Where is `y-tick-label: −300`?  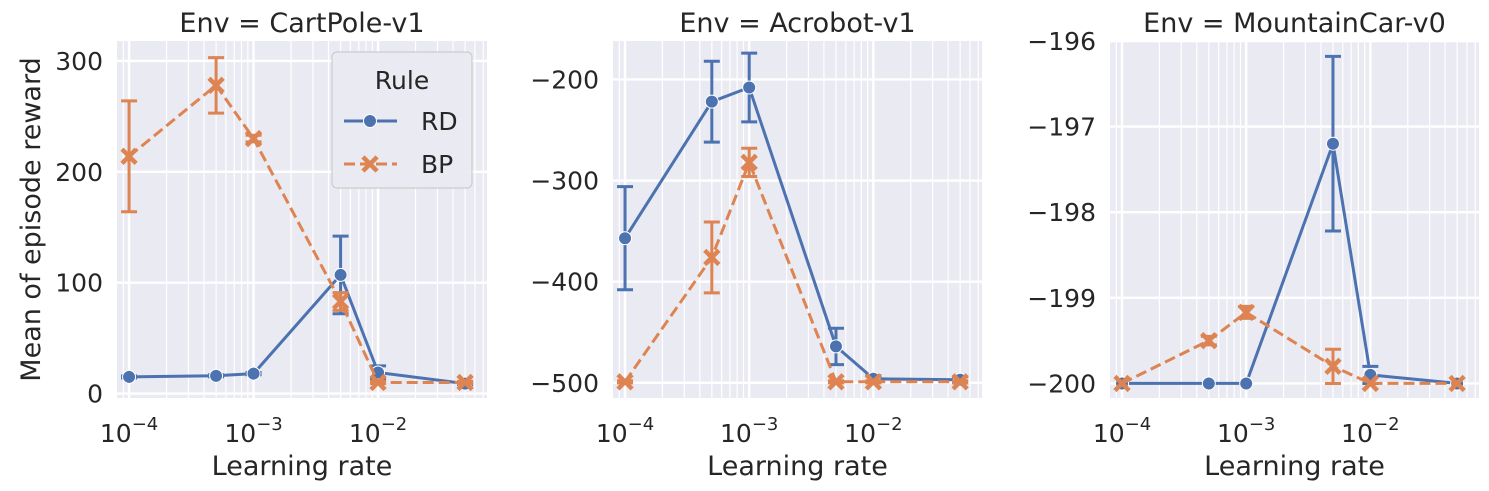 y-tick-label: −300 is located at coordinates (564, 181).